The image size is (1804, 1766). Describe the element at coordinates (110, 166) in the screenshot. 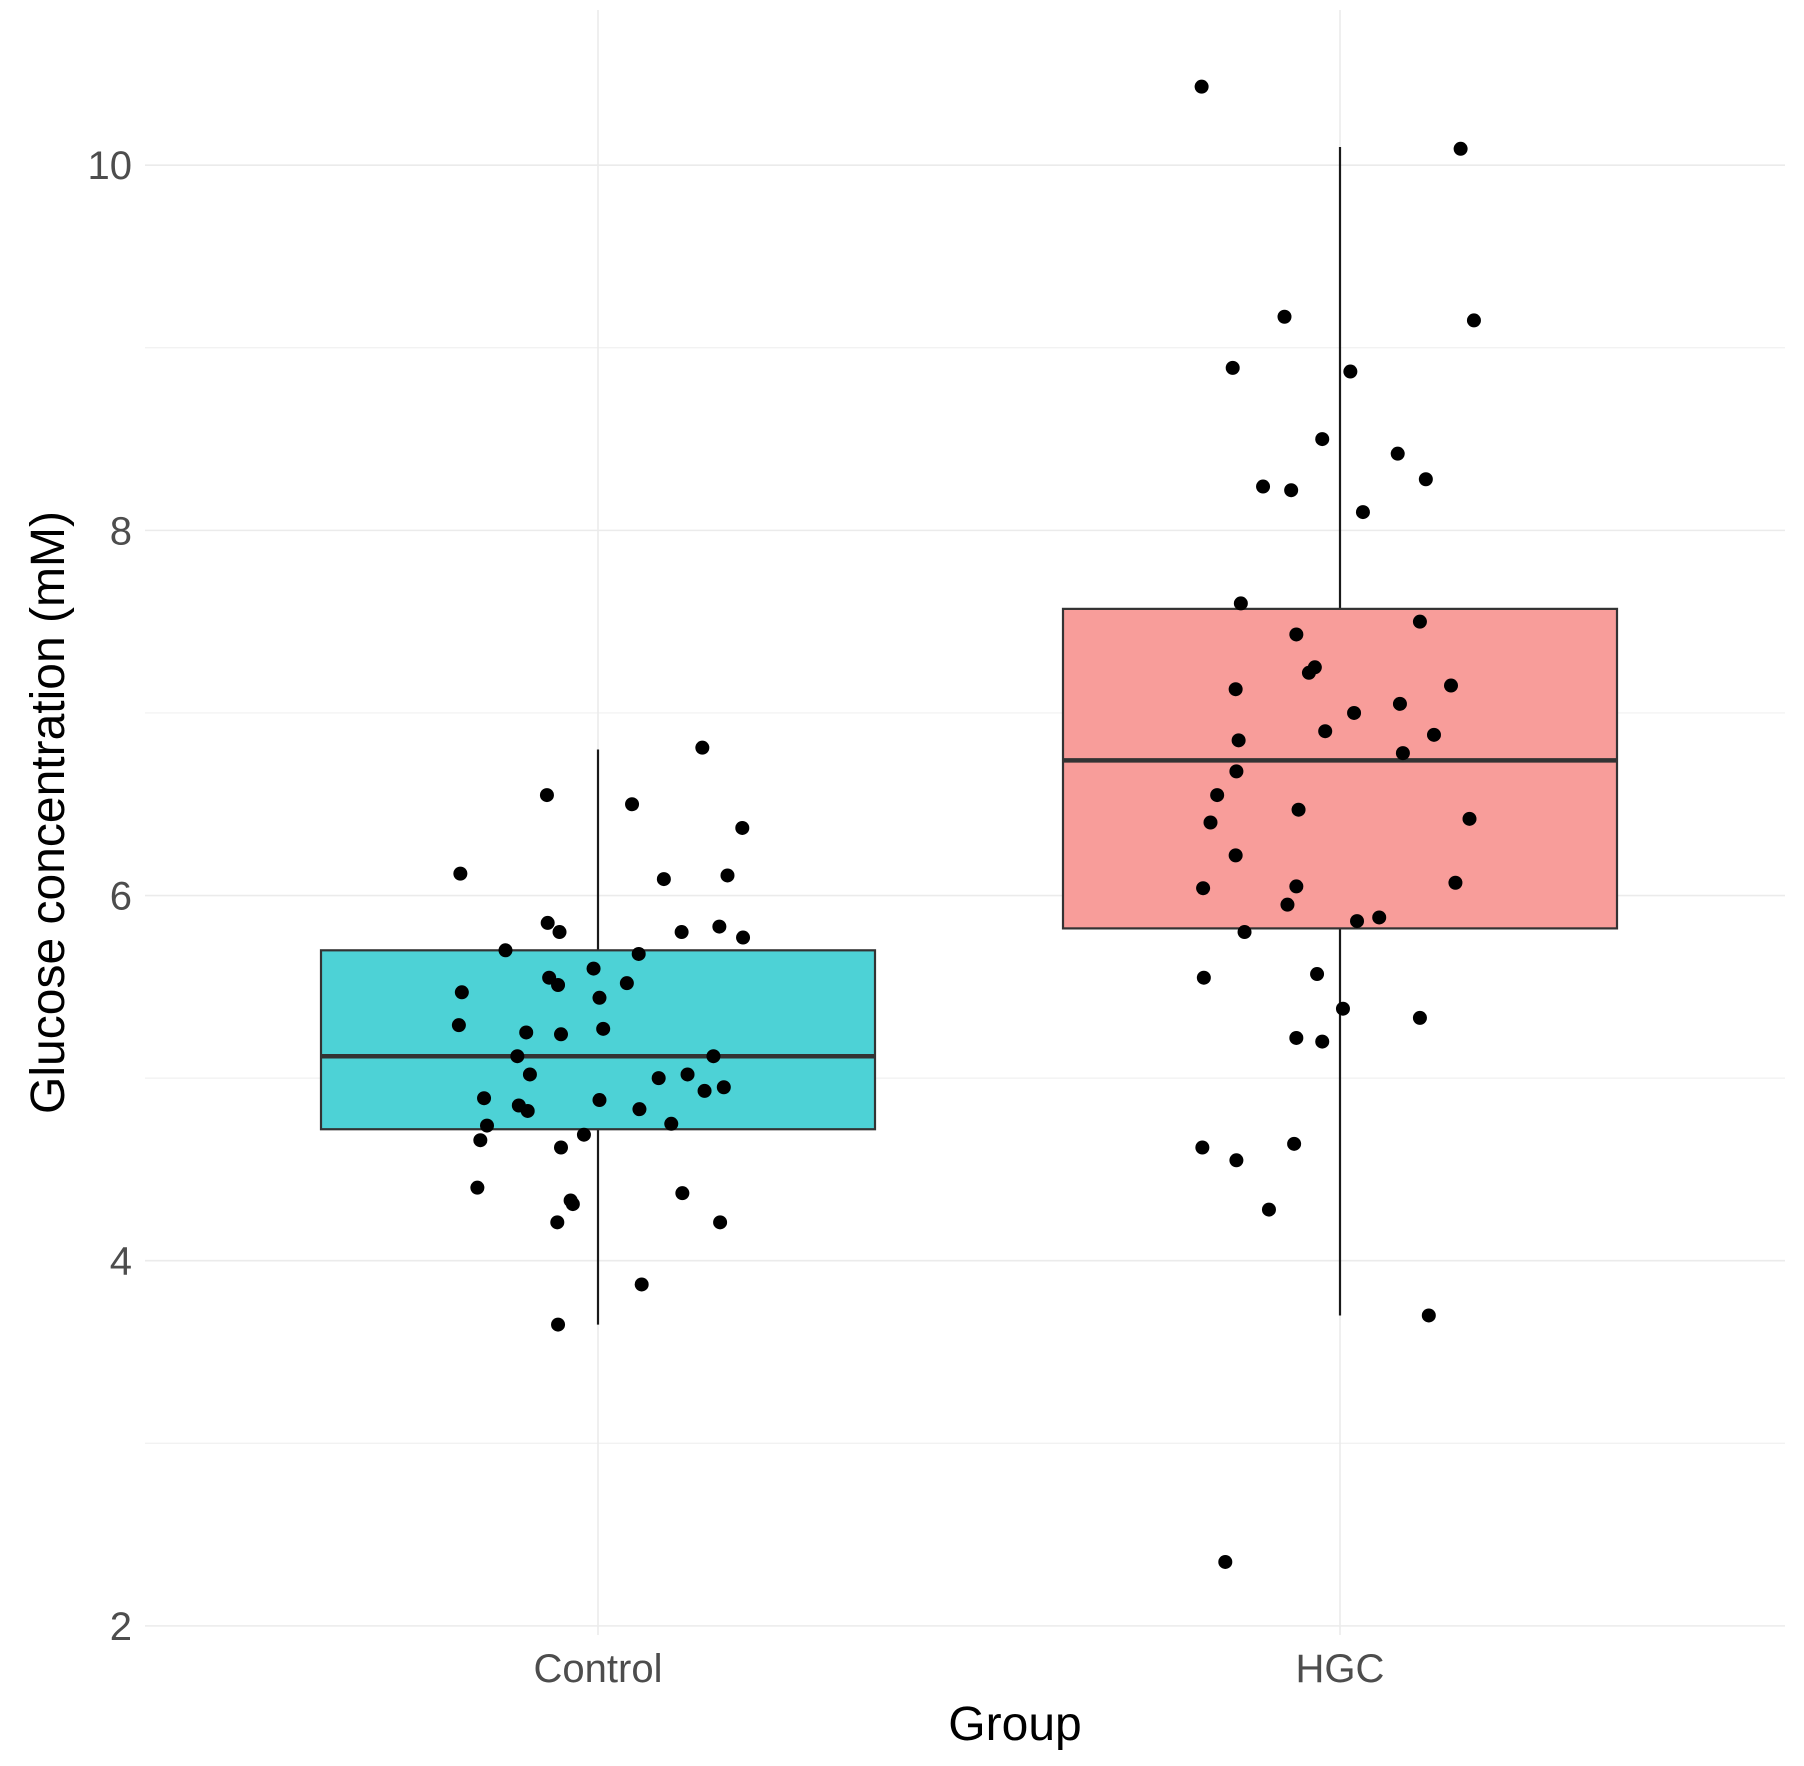

I see `y-tick-label: 10` at that location.